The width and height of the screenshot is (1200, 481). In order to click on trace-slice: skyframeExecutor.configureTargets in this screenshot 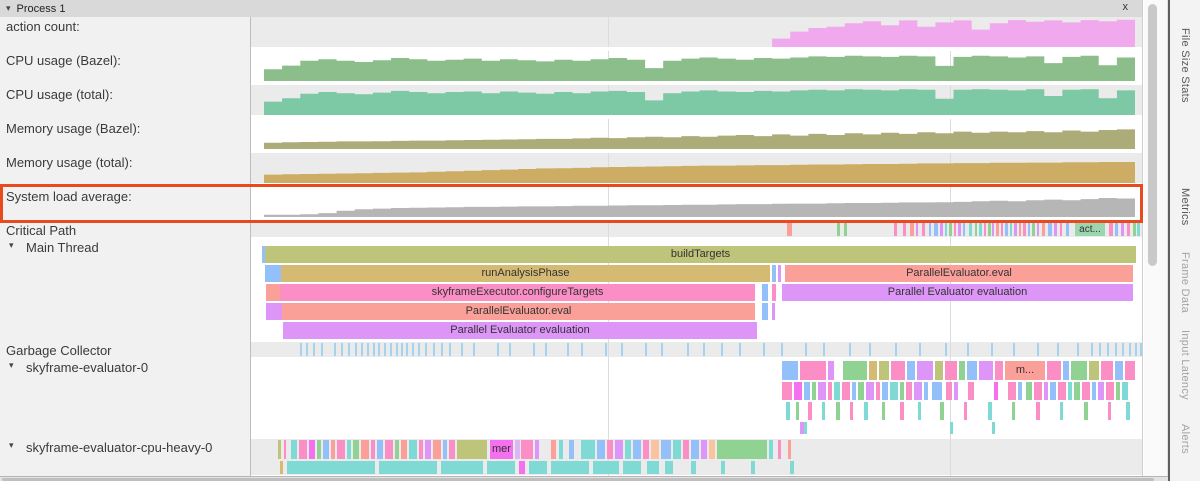, I will do `click(517, 292)`.